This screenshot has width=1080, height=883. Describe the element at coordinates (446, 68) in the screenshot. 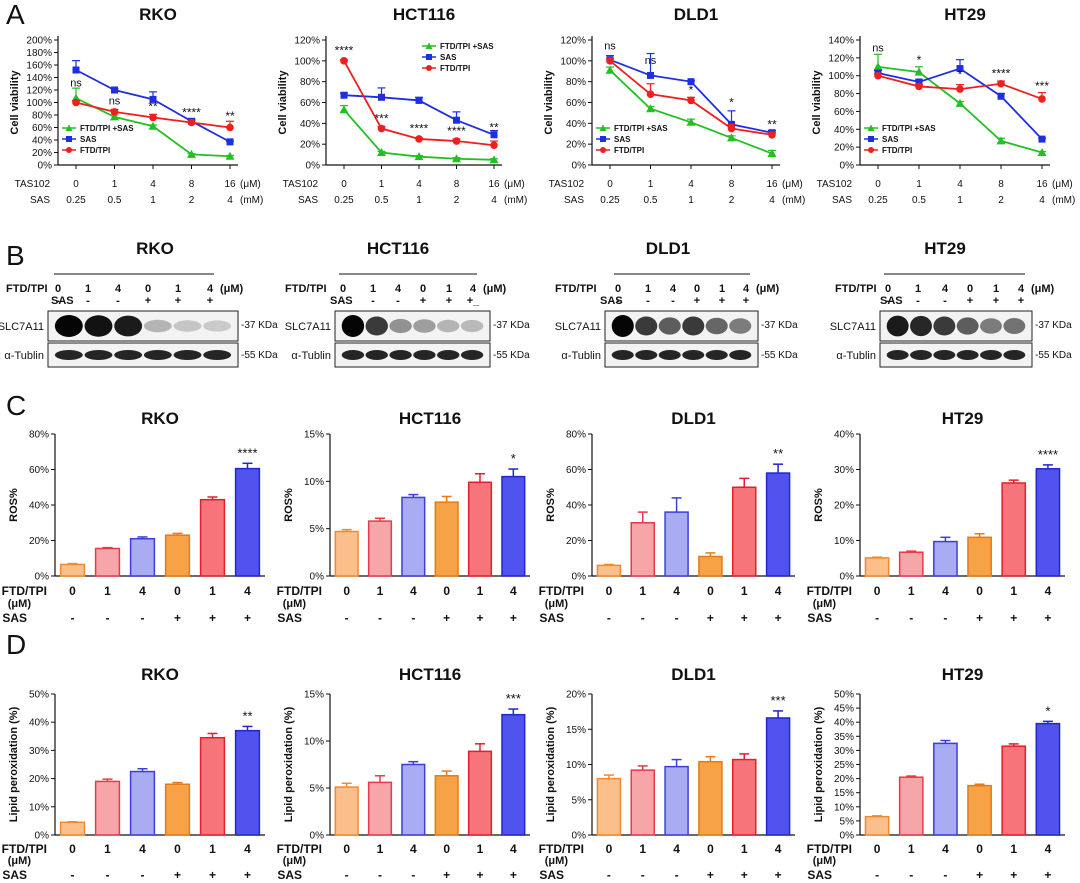

I see `legend-entry: FTD/TPI` at that location.